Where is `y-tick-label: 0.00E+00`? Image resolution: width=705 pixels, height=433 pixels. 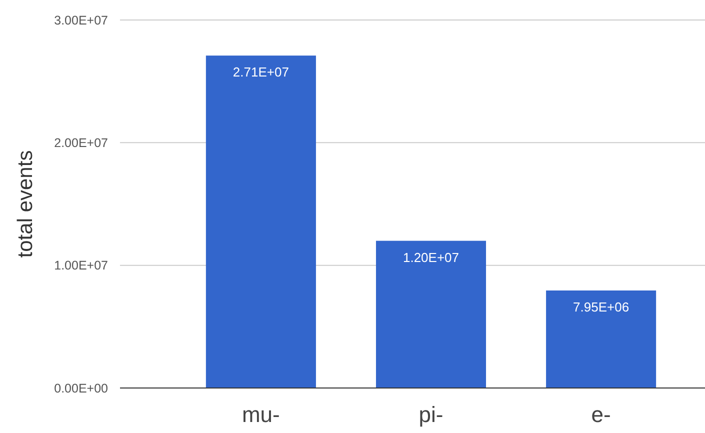 y-tick-label: 0.00E+00 is located at coordinates (81, 388).